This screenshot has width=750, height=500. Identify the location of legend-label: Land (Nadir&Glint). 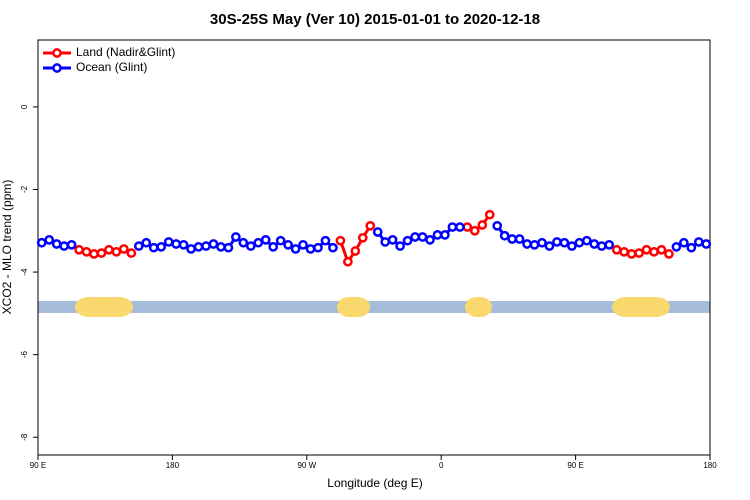
(125, 52).